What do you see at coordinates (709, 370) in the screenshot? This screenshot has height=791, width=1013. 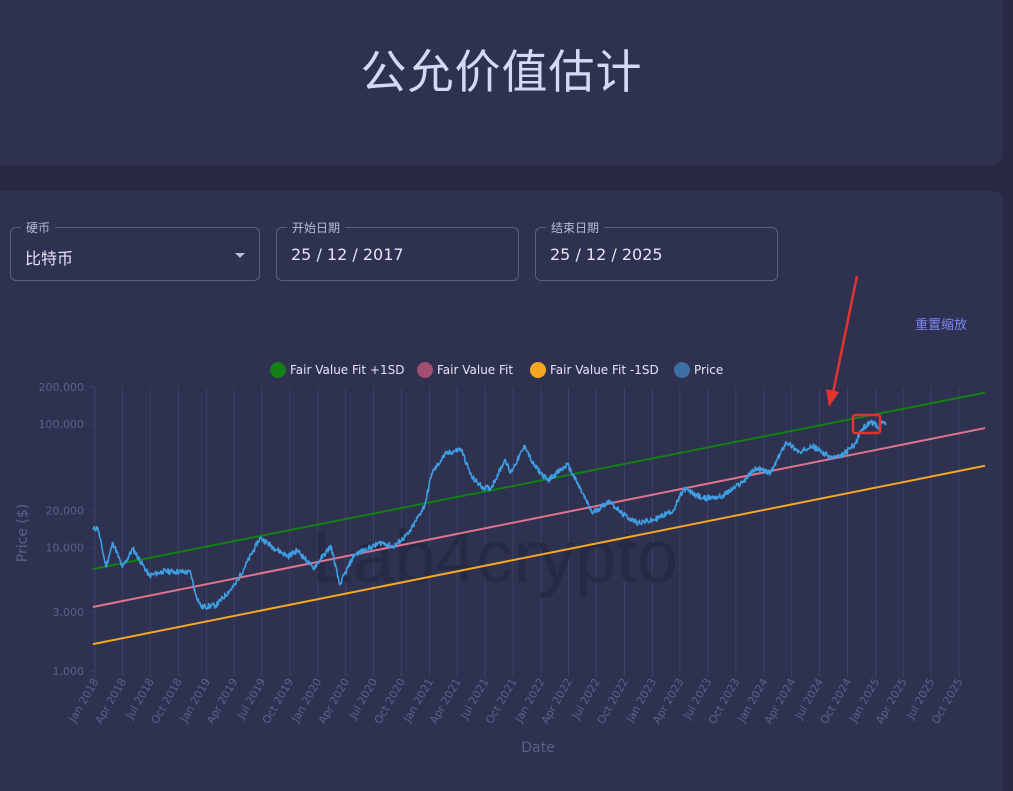 I see `legend-label-price: Price` at bounding box center [709, 370].